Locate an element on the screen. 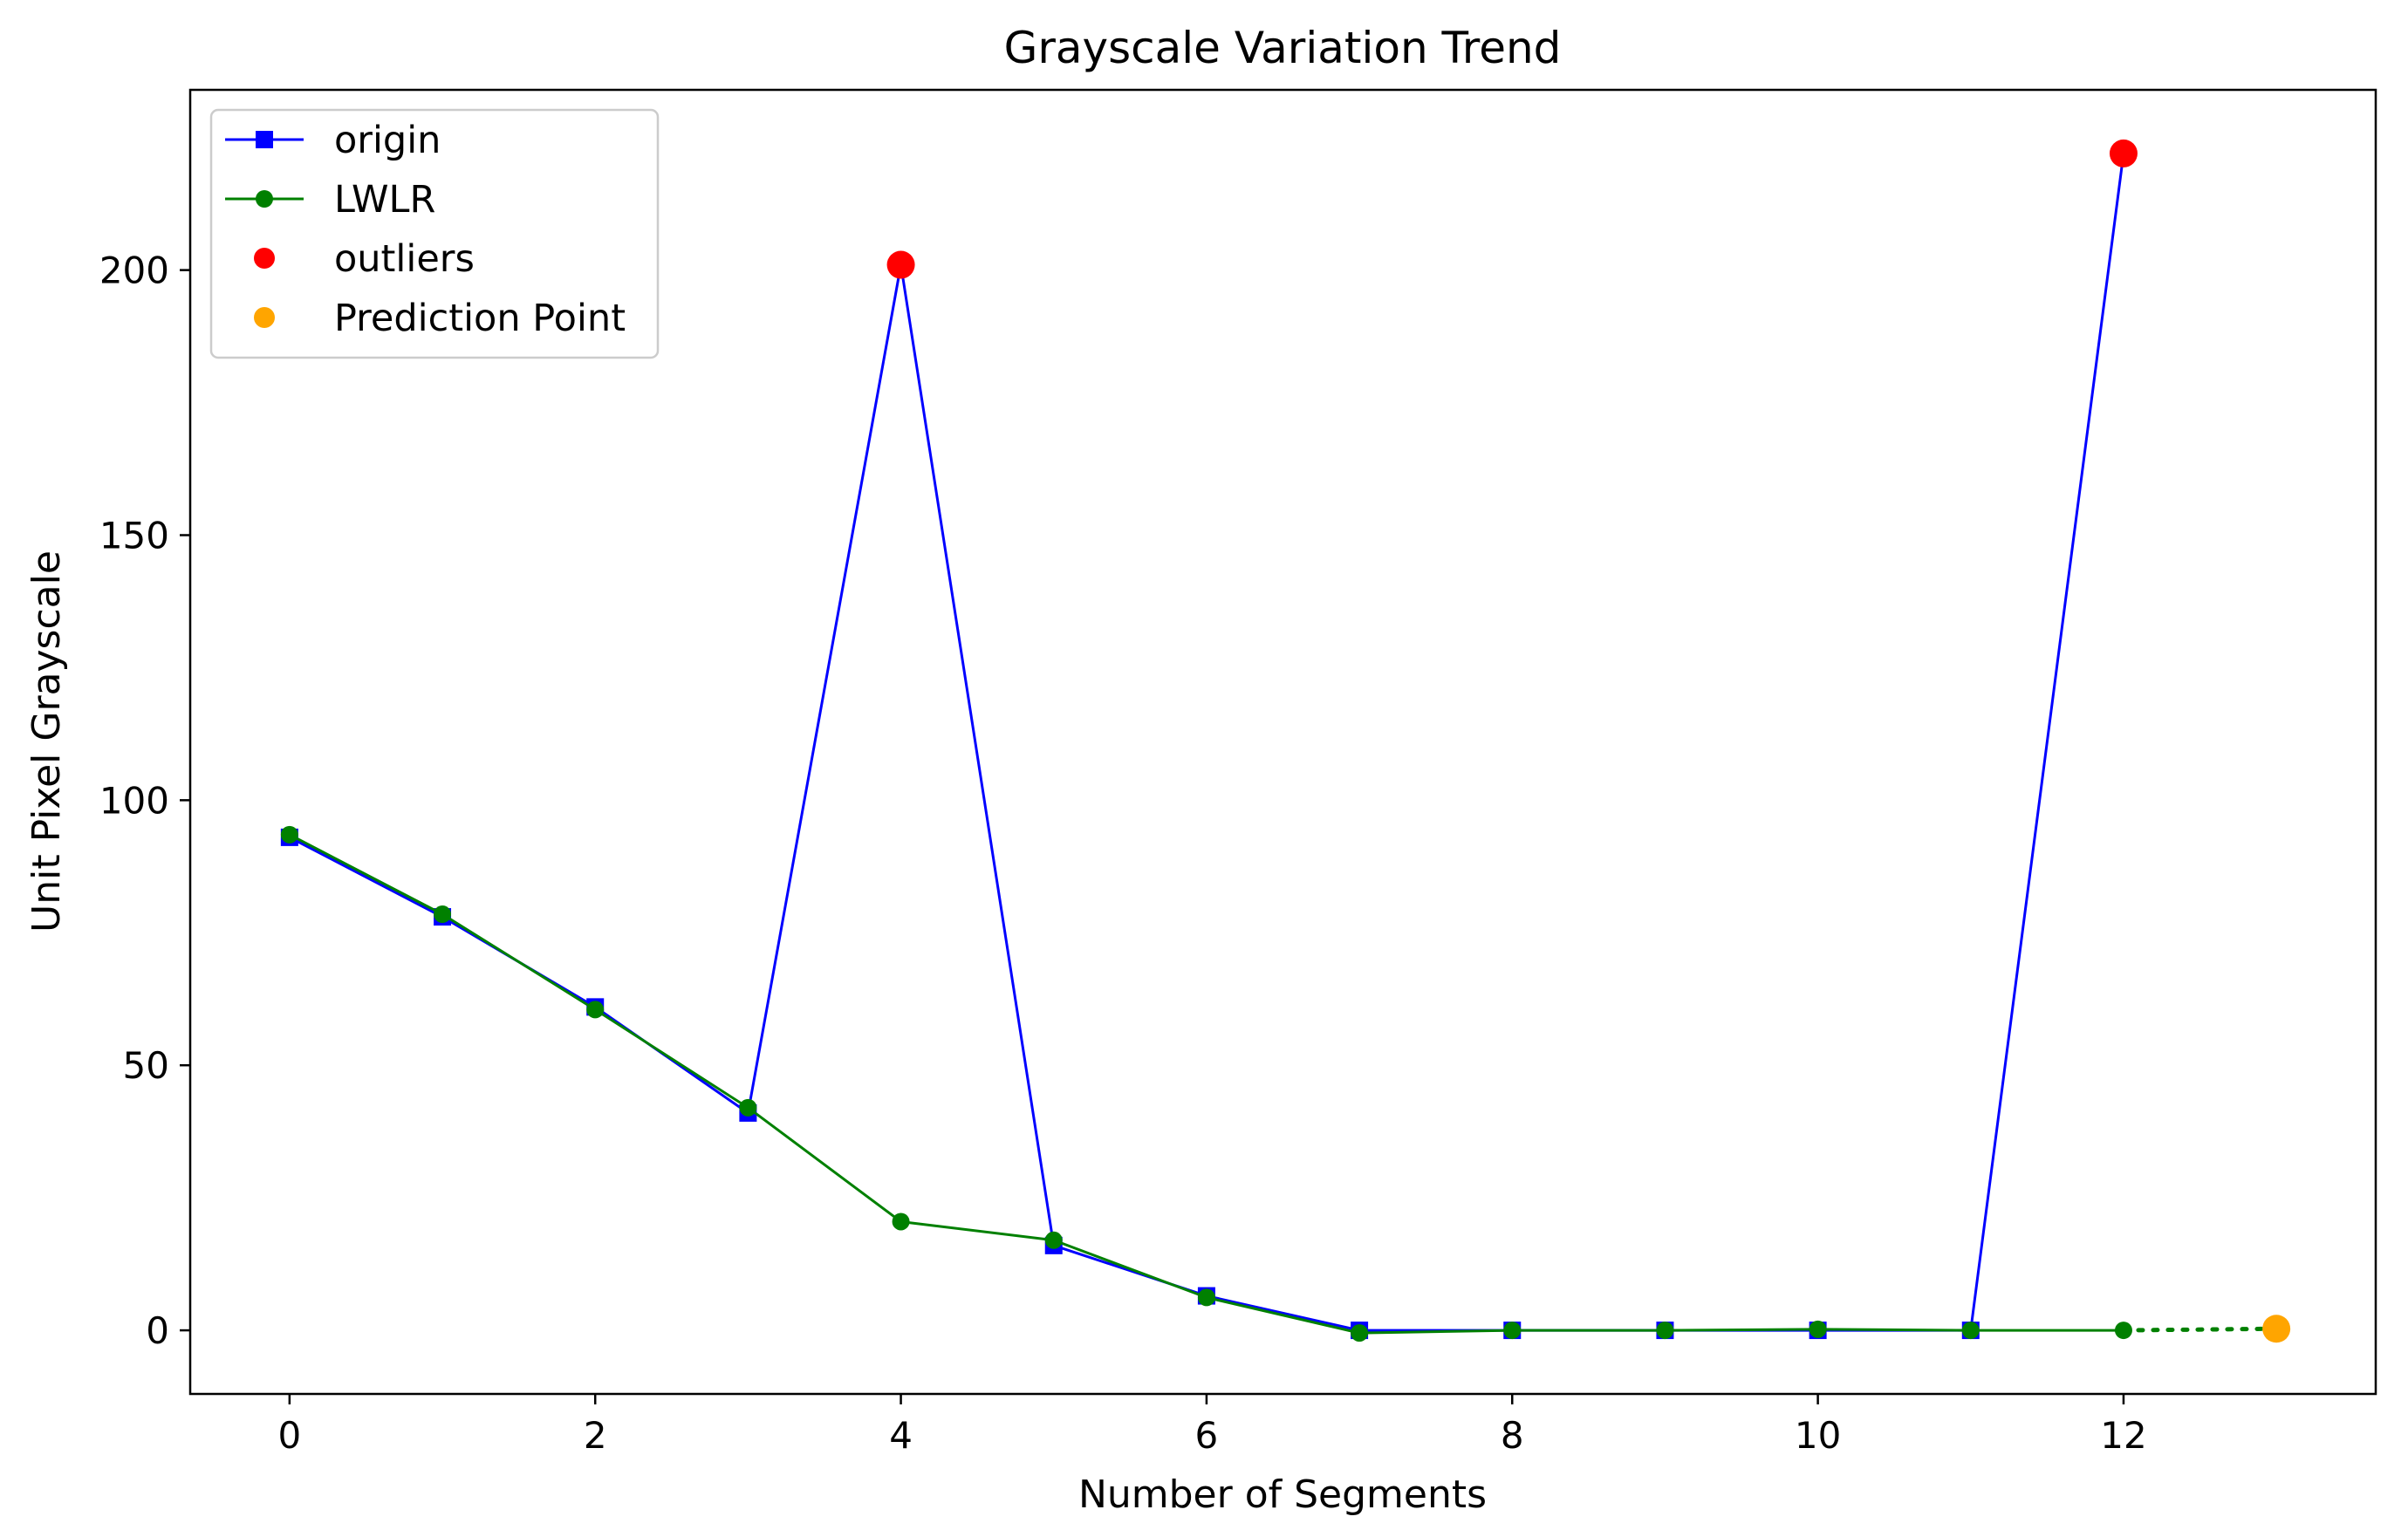  origin-point is located at coordinates (264, 139).